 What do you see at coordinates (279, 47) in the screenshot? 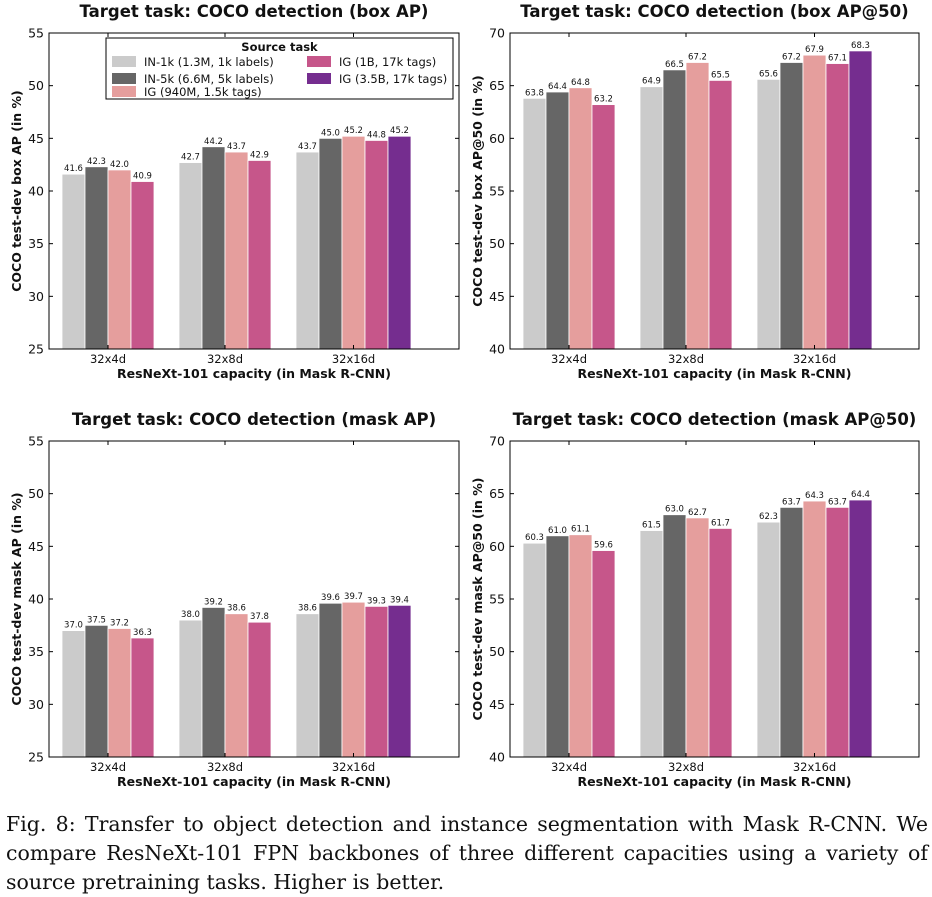
I see `legend-title: Source task` at bounding box center [279, 47].